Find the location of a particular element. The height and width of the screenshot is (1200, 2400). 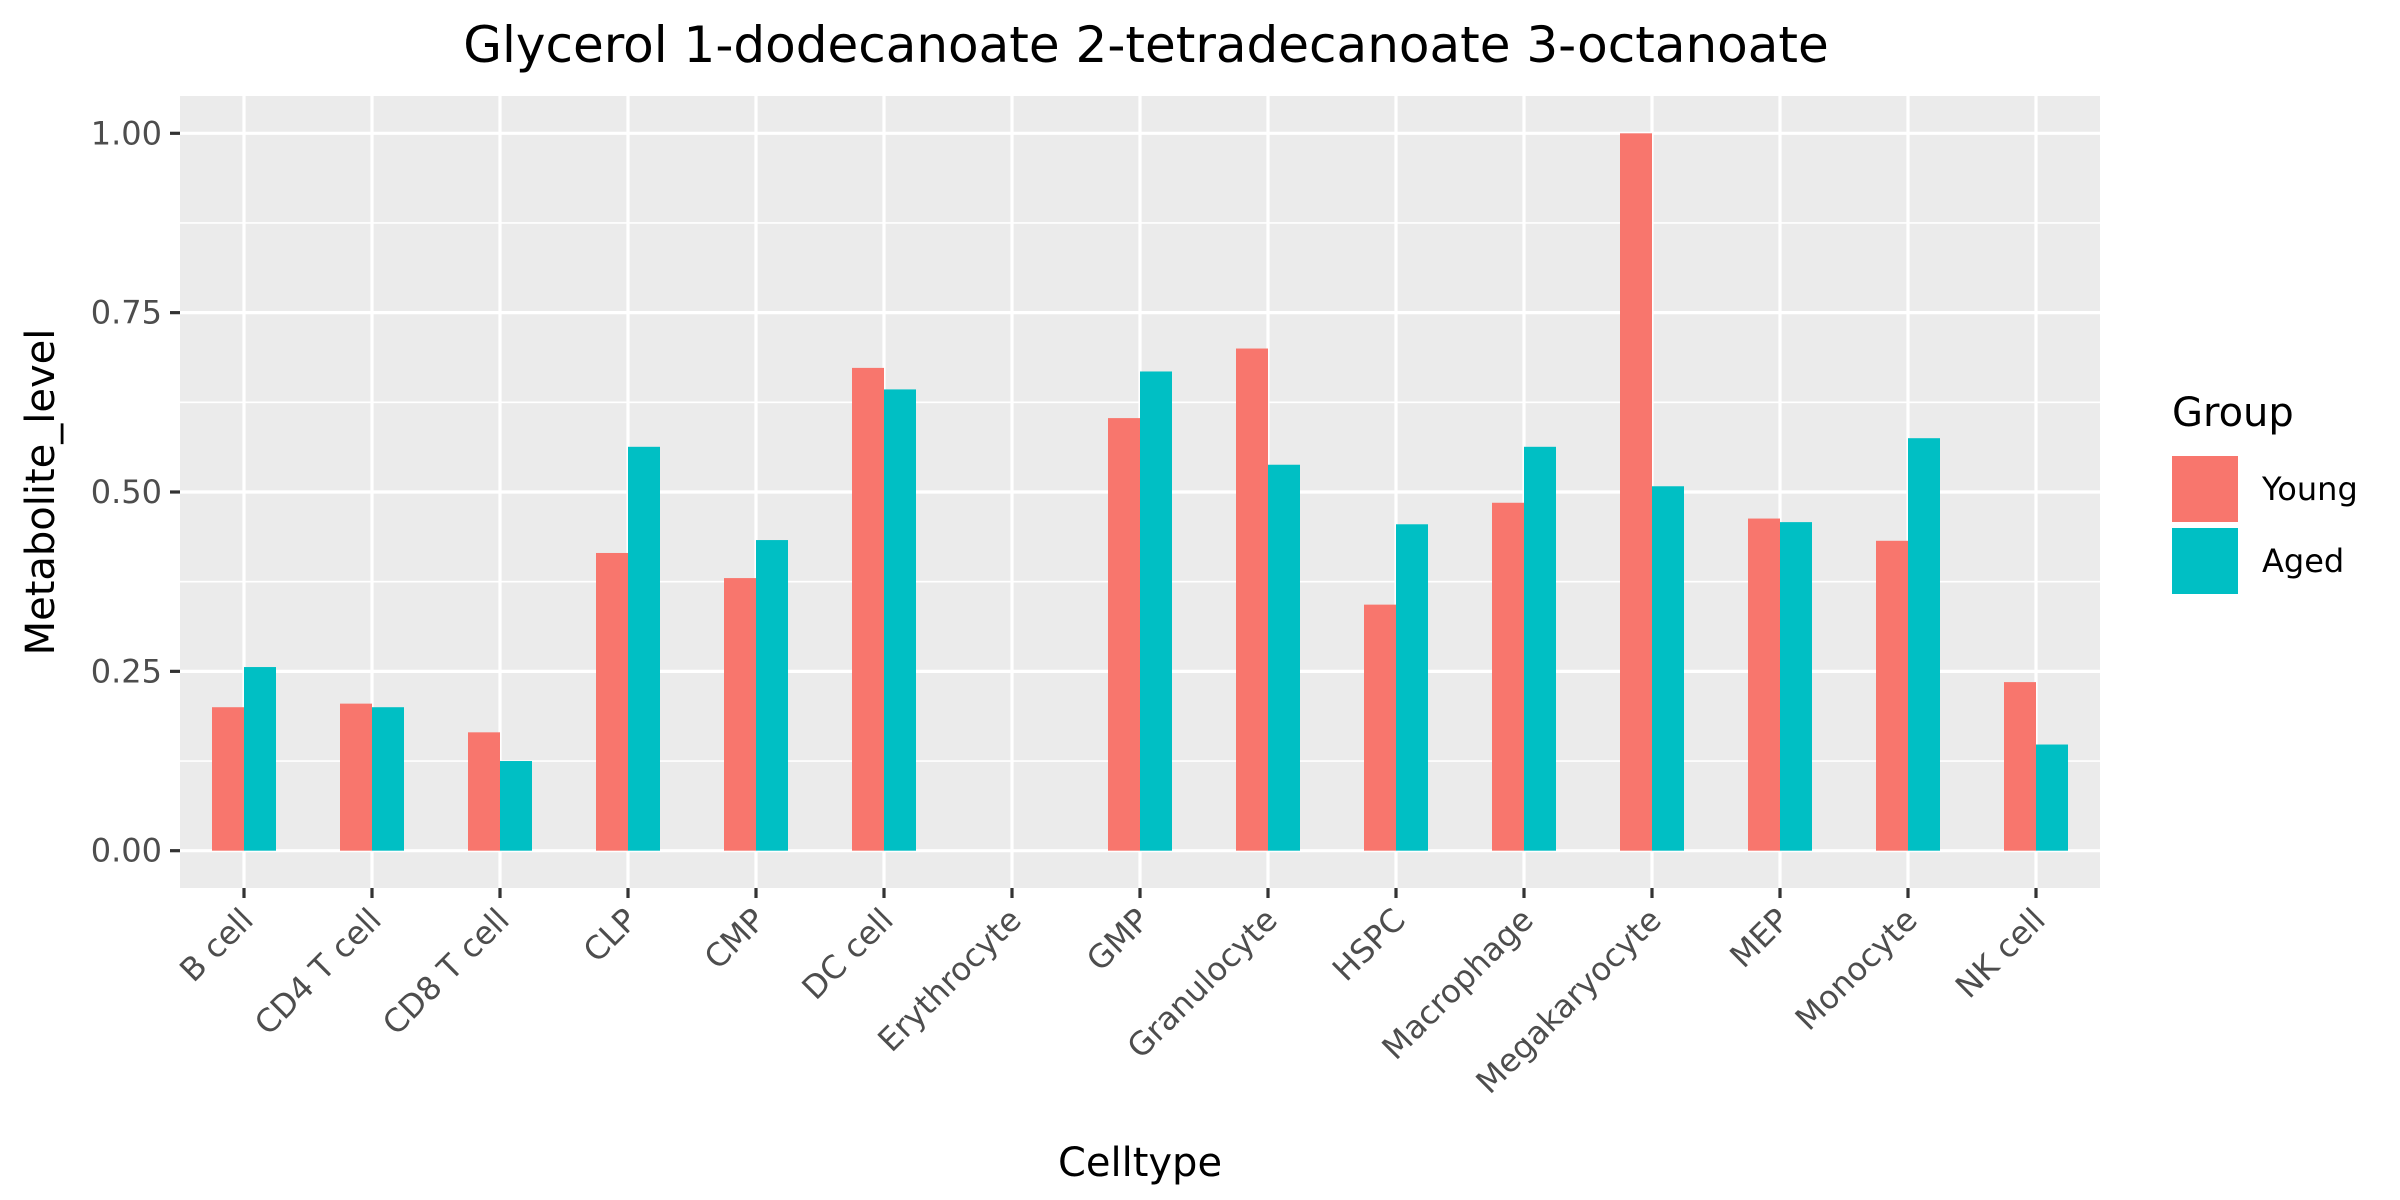

legend-title: Group is located at coordinates (2233, 413).